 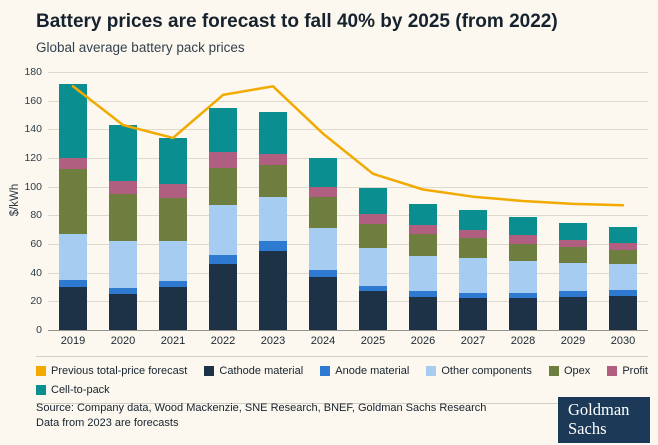 I want to click on stacked-bar-2023, so click(x=273, y=221).